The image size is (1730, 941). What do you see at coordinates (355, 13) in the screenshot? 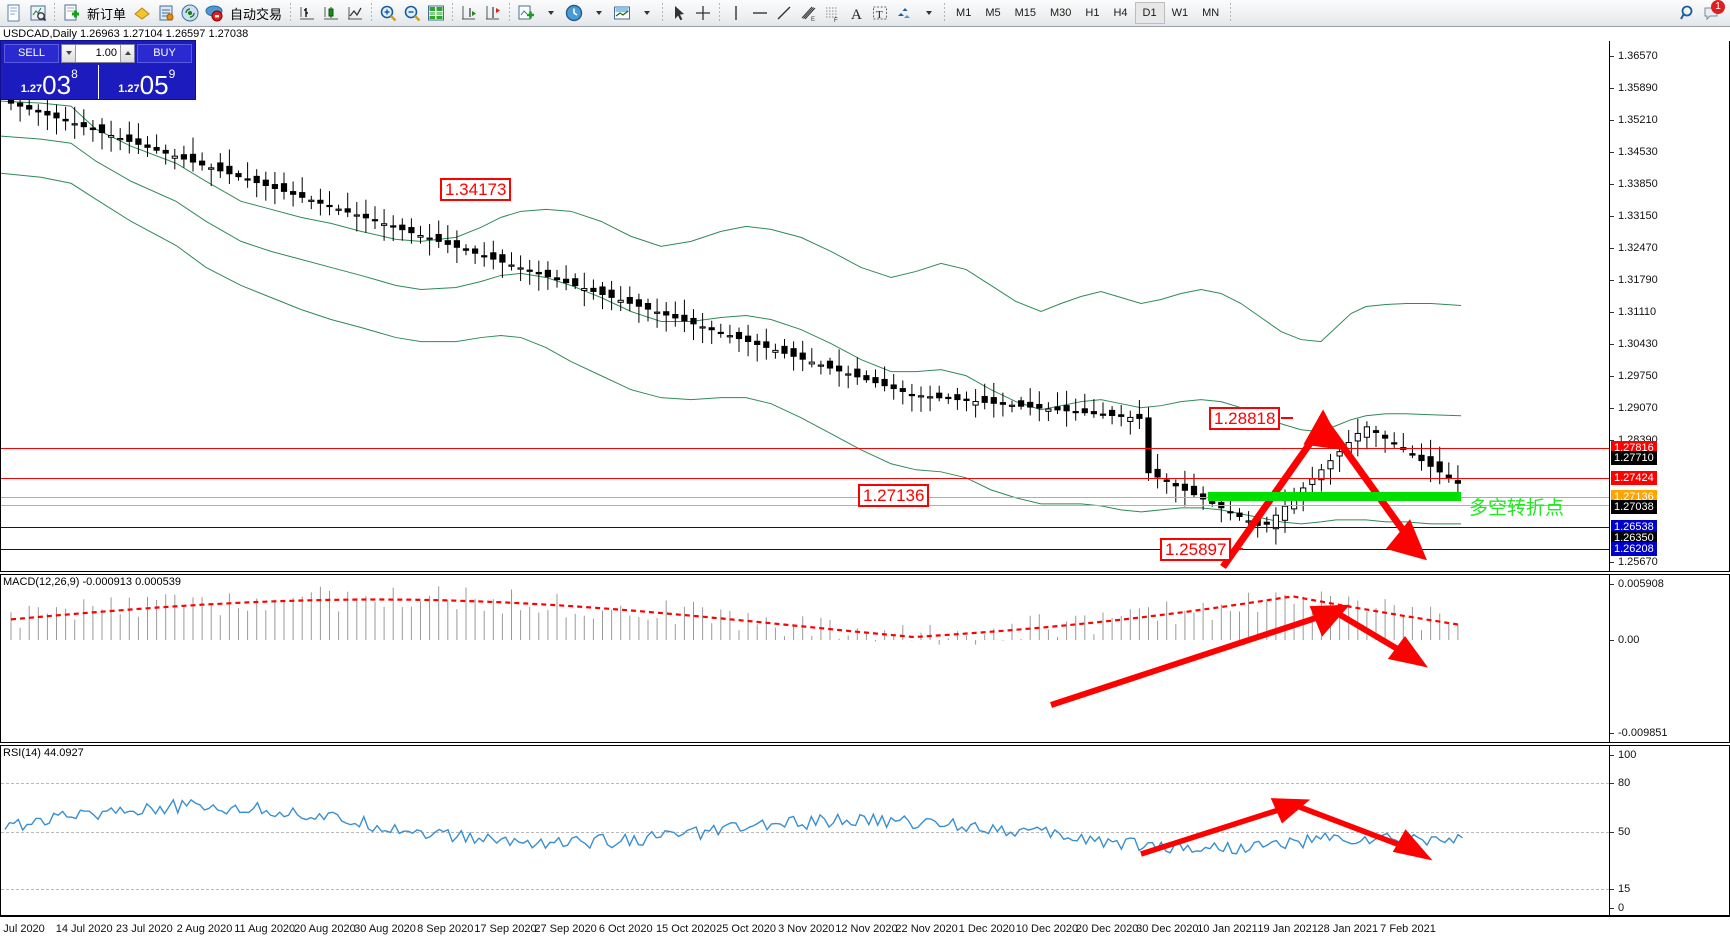
I see `line-chart-icon` at bounding box center [355, 13].